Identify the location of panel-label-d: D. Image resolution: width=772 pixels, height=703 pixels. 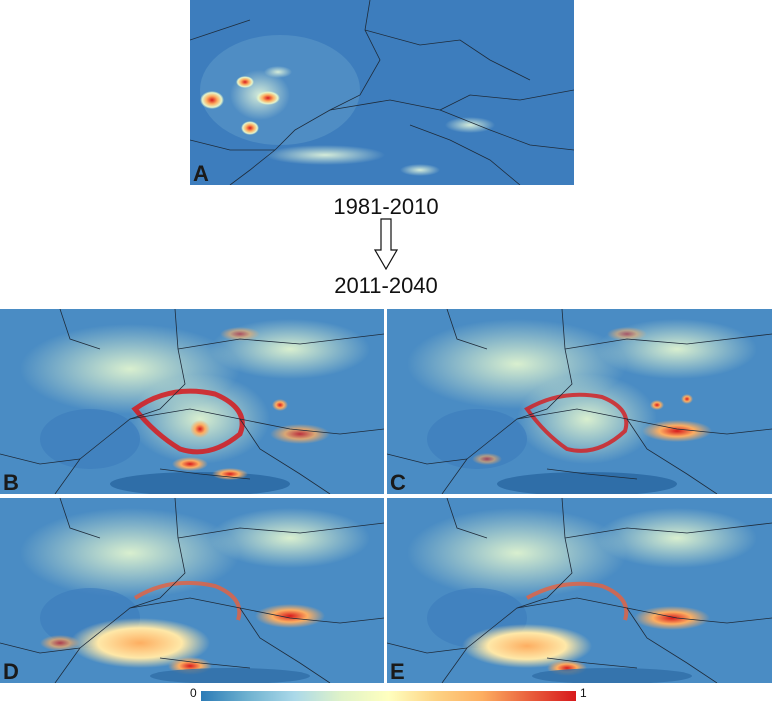
(11, 671).